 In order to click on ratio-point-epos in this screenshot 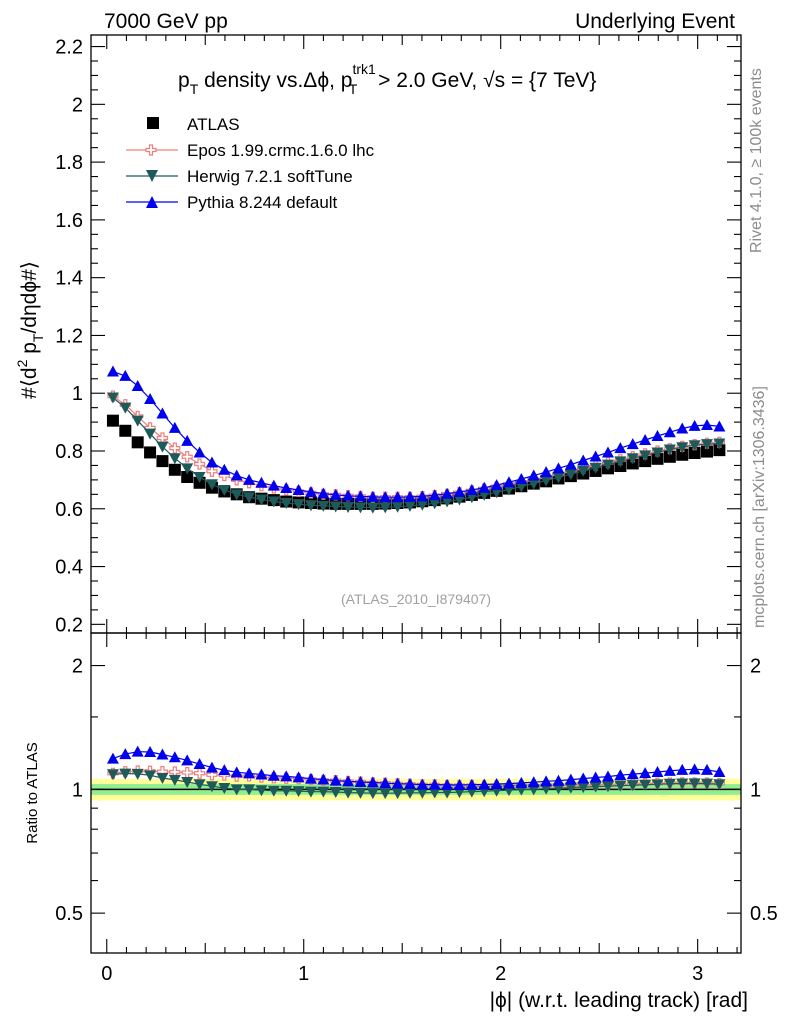, I will do `click(187, 772)`.